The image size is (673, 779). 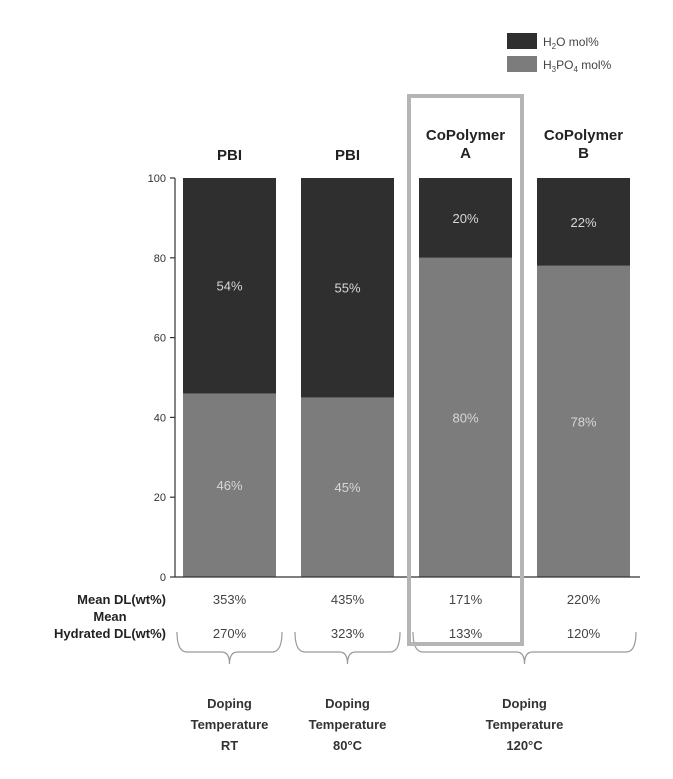 What do you see at coordinates (595, 65) in the screenshot?
I see `legend-label-part: mol%` at bounding box center [595, 65].